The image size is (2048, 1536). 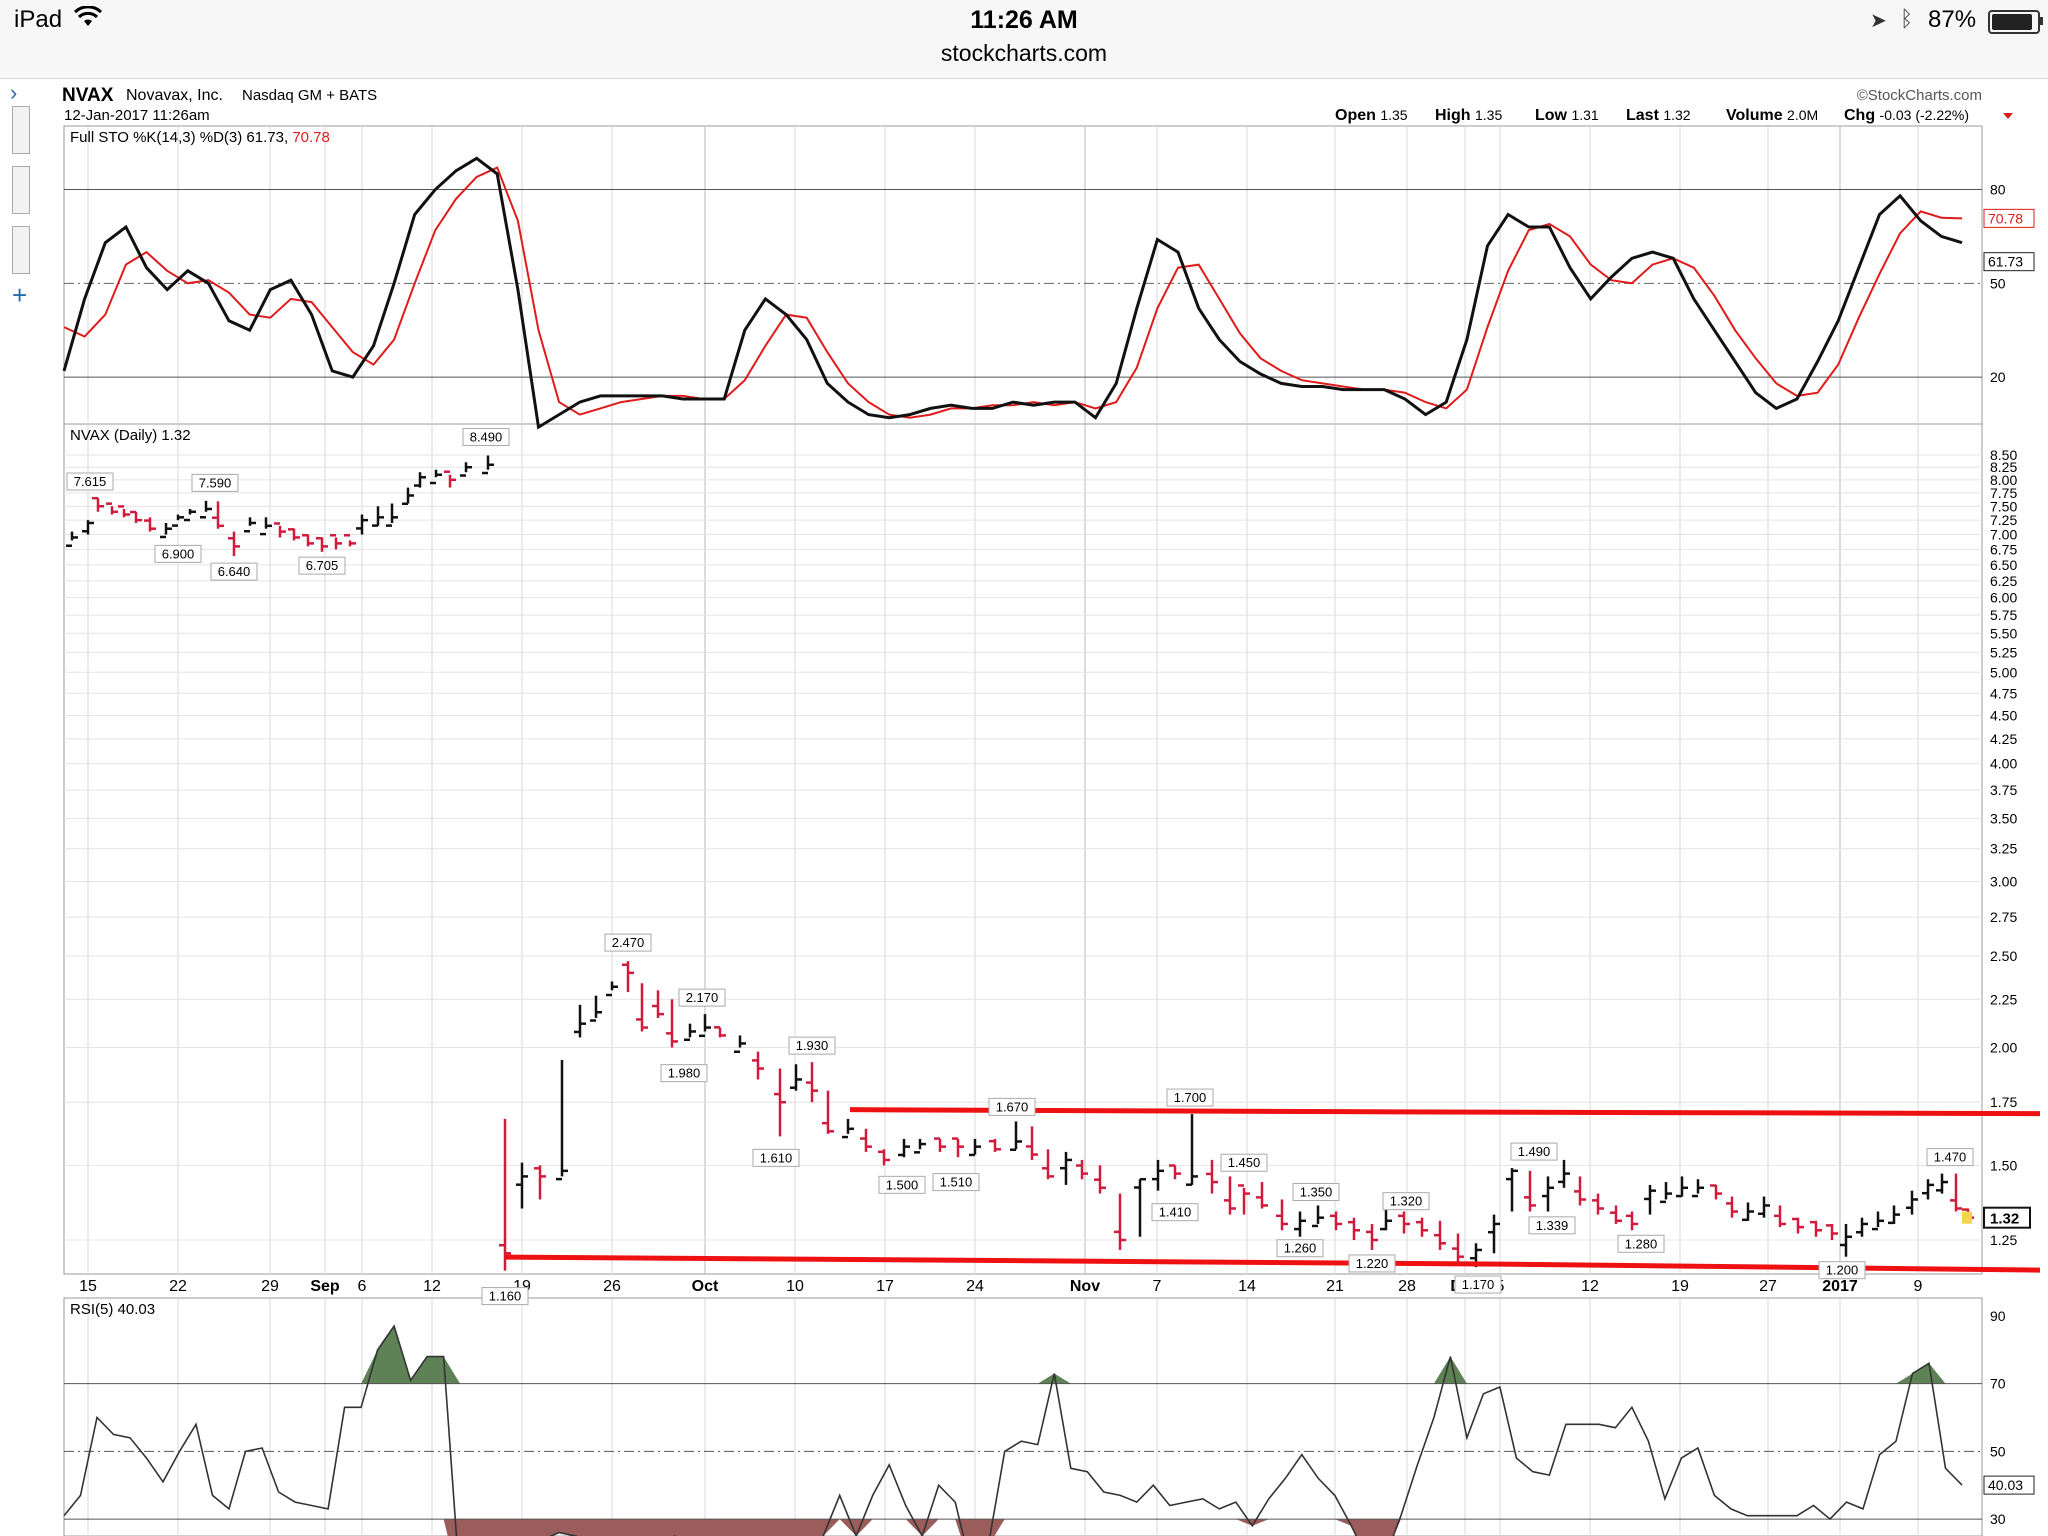 I want to click on address-bar: stockcharts.com, so click(x=1024, y=53).